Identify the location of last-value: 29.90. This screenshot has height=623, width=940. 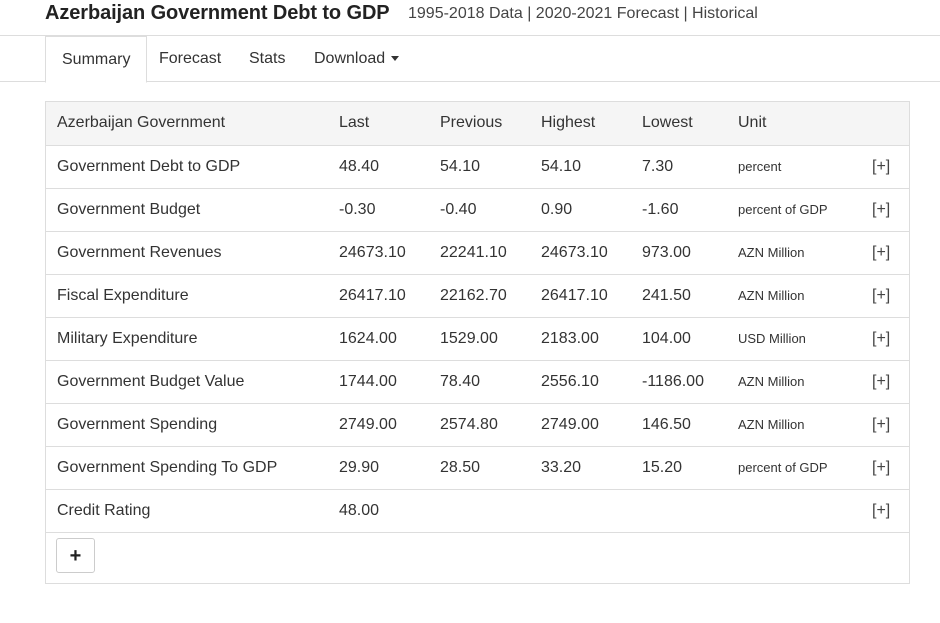
(389, 468).